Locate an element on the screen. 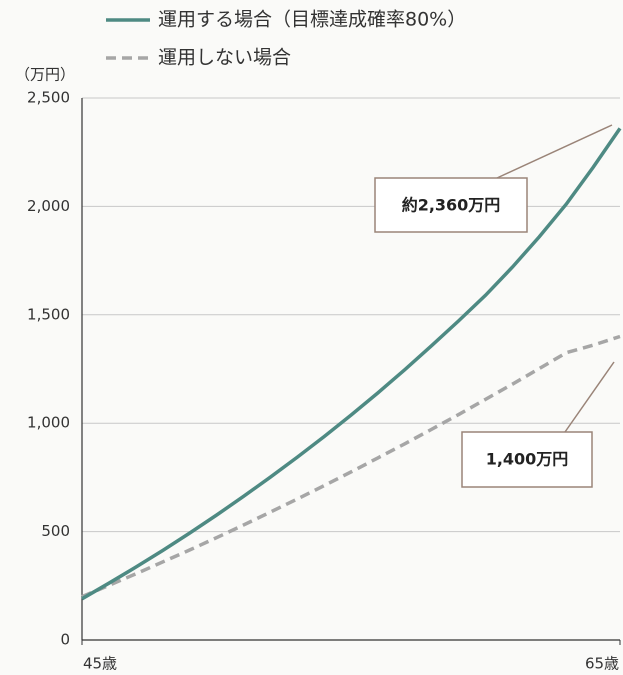  y-tick-label: 2,000 is located at coordinates (48, 206).